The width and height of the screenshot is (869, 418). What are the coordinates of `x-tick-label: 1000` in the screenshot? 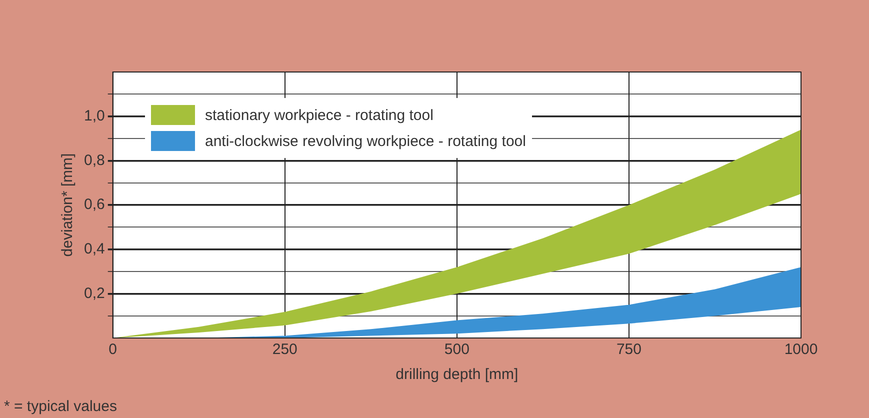 It's located at (801, 349).